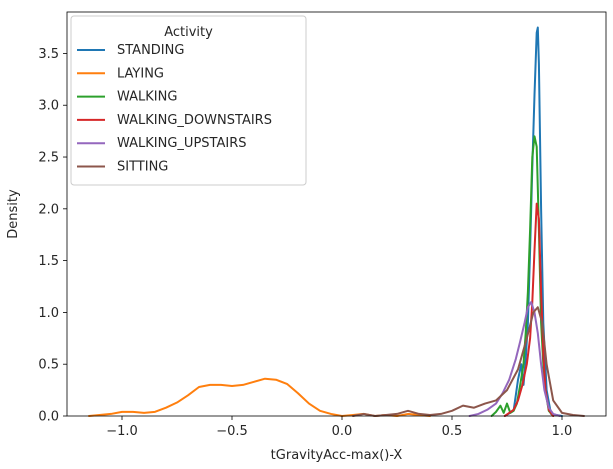 The width and height of the screenshot is (613, 469). I want to click on legend-box, so click(188, 100).